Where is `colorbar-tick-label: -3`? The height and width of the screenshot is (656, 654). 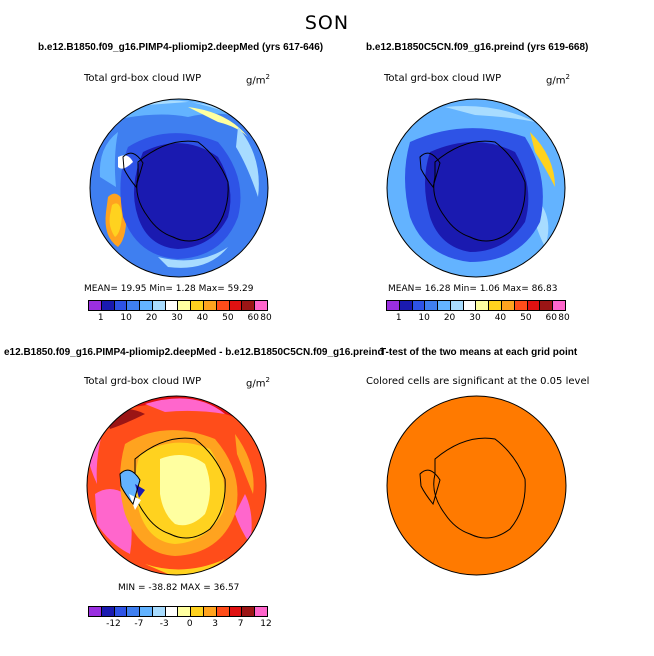
colorbar-tick-label: -3 is located at coordinates (164, 624).